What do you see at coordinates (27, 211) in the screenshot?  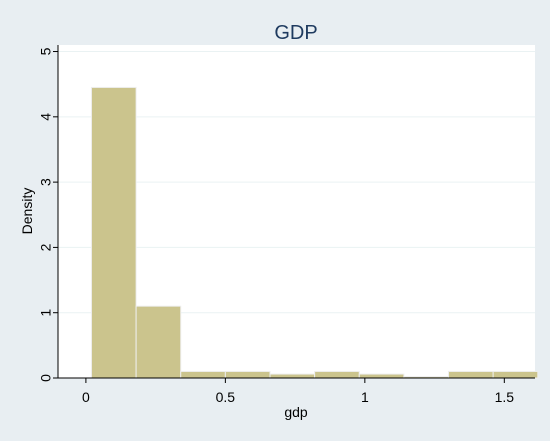 I see `y-axis-label: Density` at bounding box center [27, 211].